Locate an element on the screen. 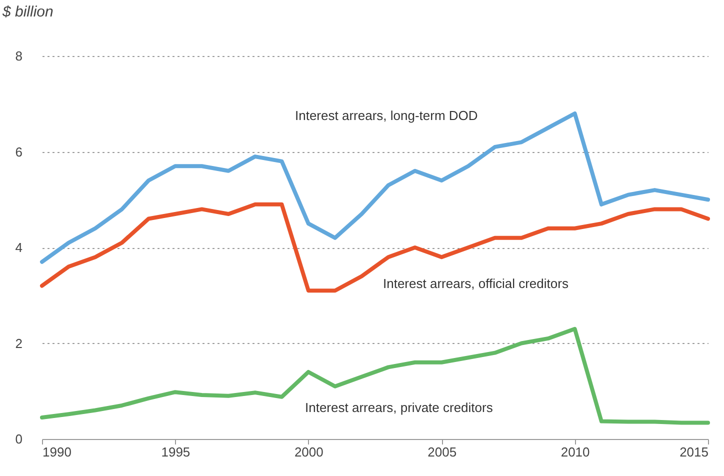 This screenshot has height=476, width=724. x-tick-label: 1990 is located at coordinates (57, 452).